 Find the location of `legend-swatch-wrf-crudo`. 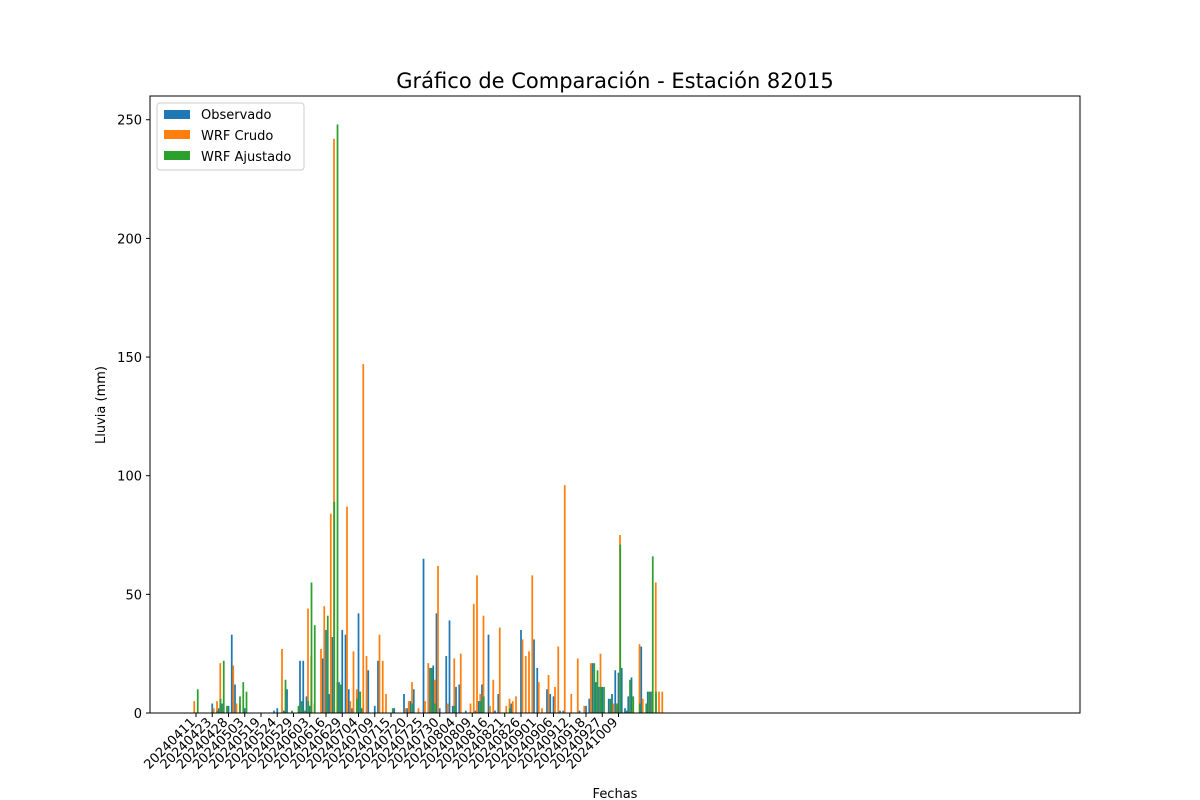

legend-swatch-wrf-crudo is located at coordinates (177, 134).